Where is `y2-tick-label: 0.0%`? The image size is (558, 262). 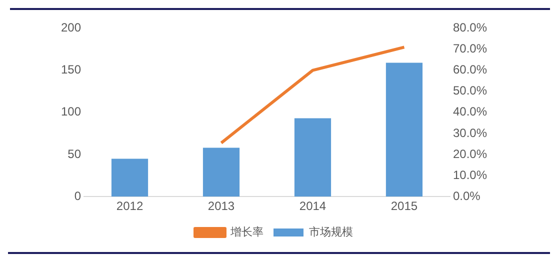
y2-tick-label: 0.0% is located at coordinates (466, 195).